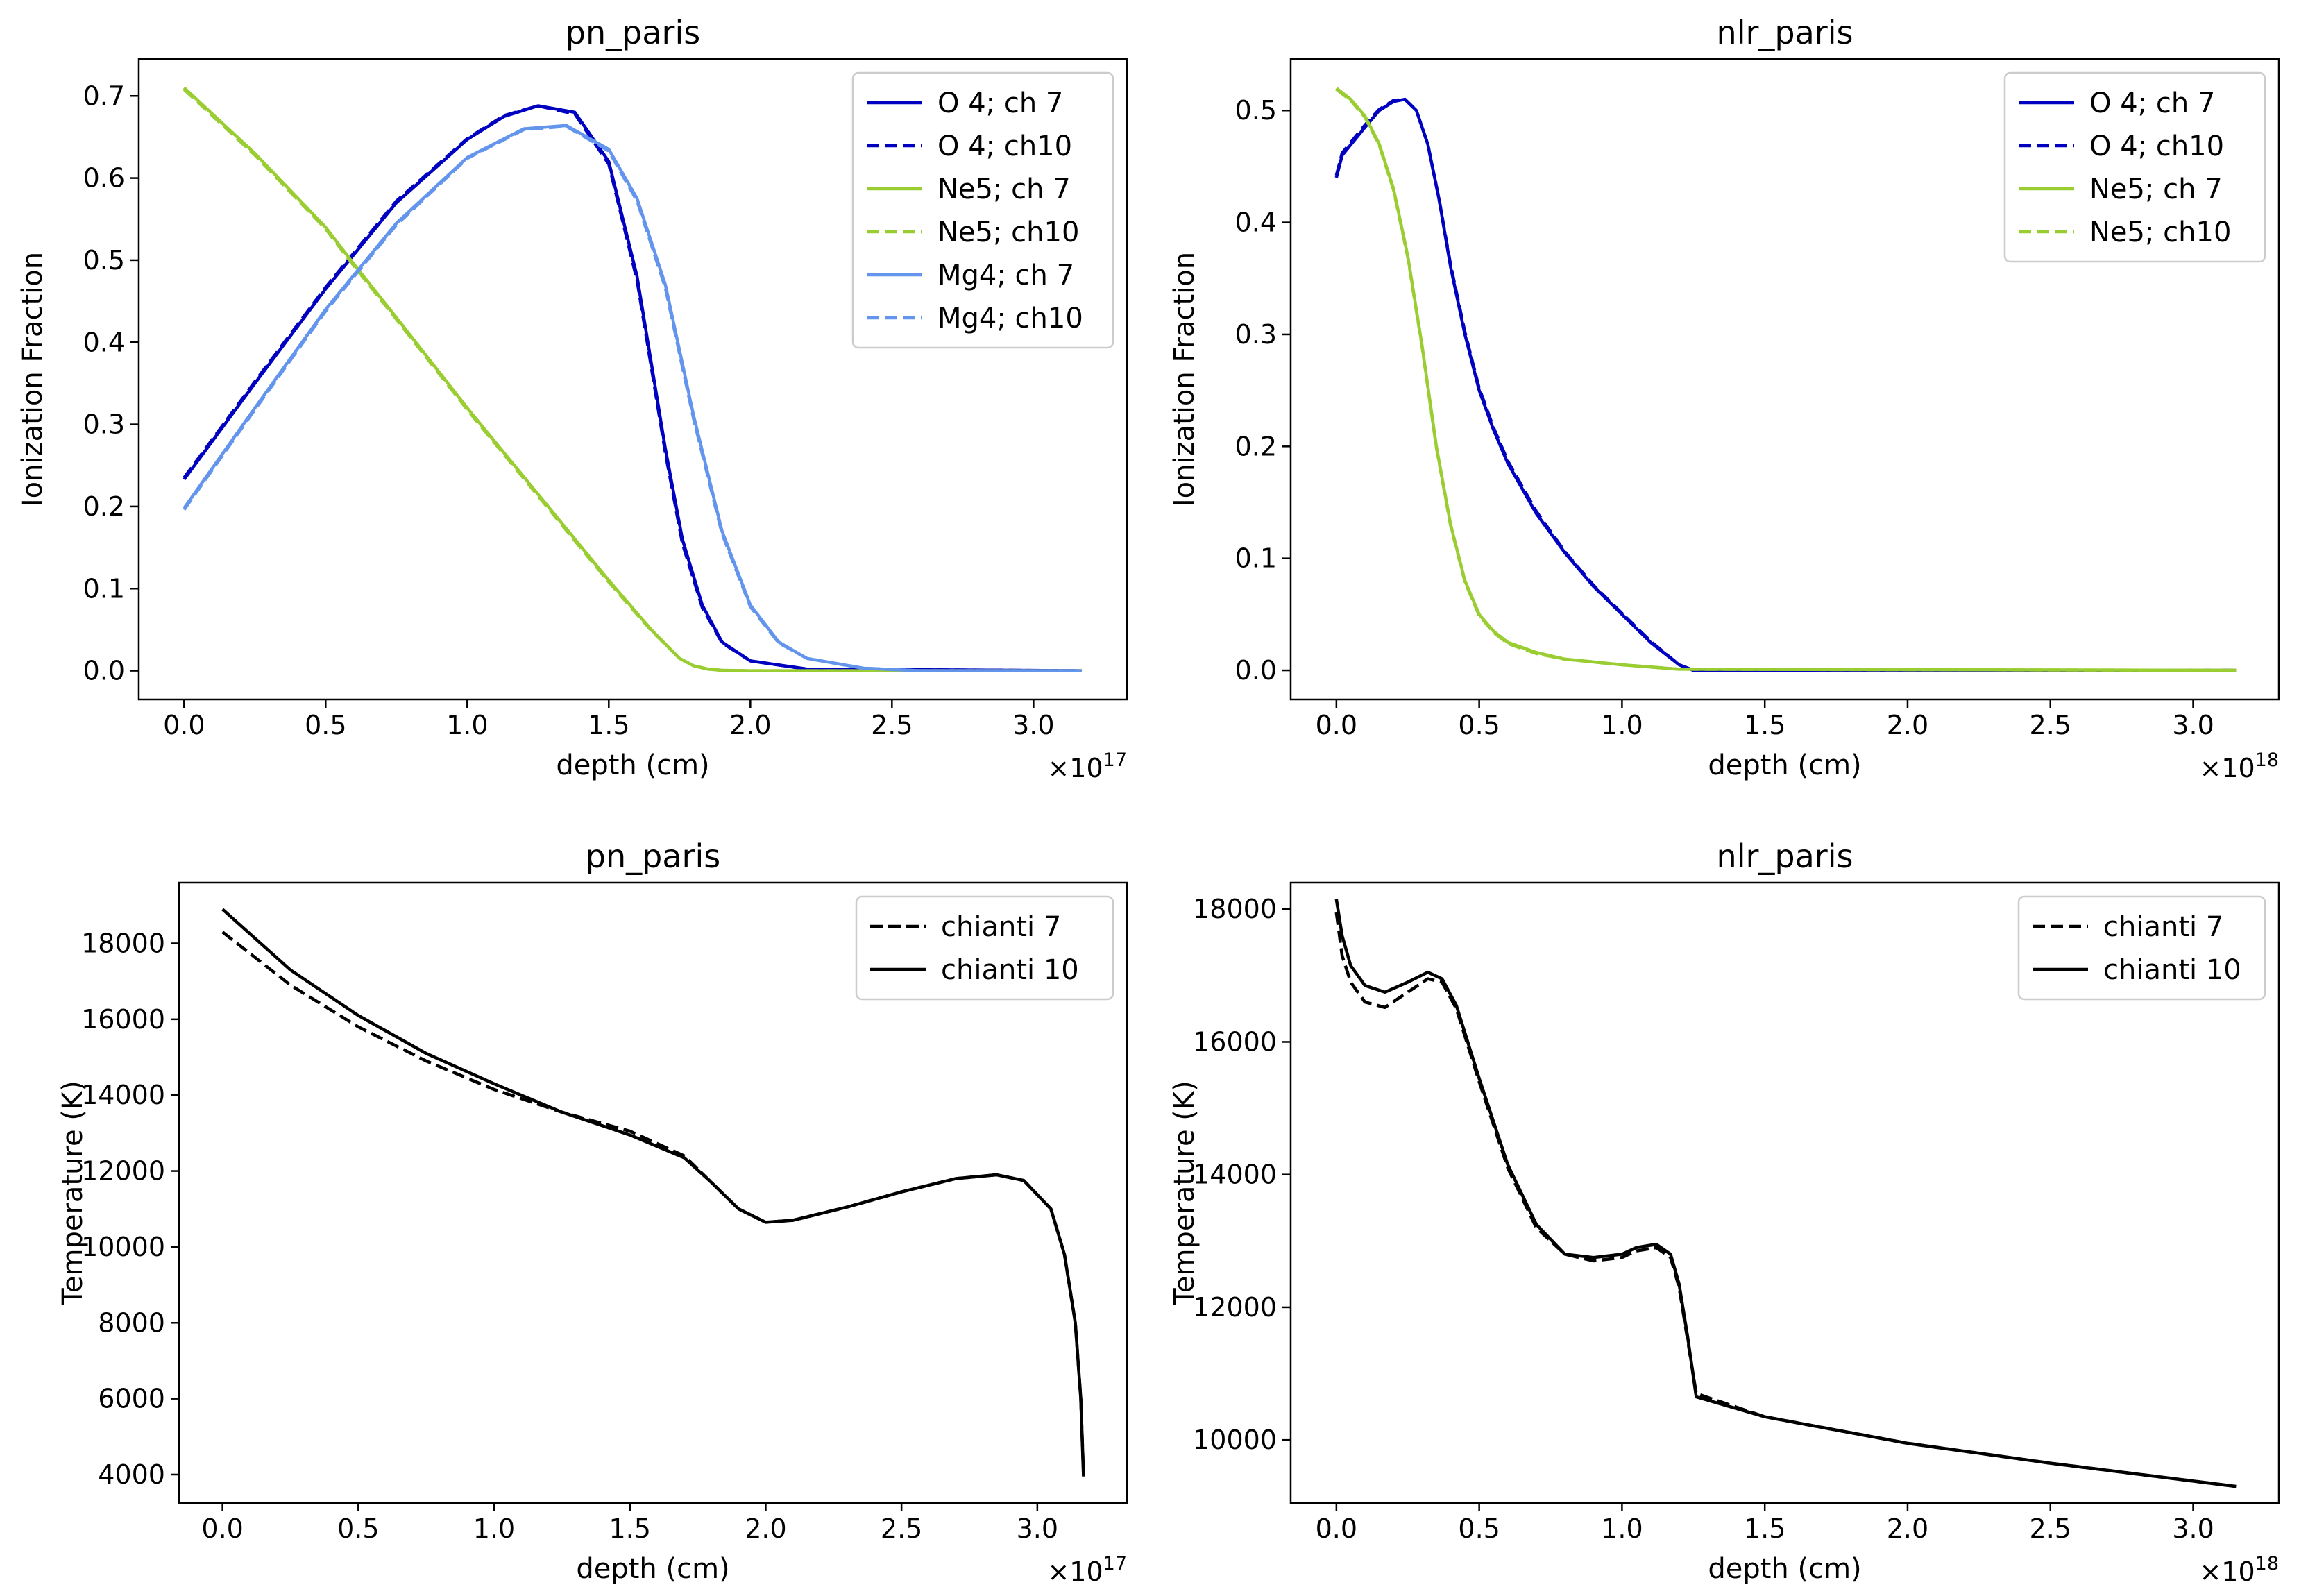  What do you see at coordinates (104, 179) in the screenshot?
I see `y-tick-label: 0.6` at bounding box center [104, 179].